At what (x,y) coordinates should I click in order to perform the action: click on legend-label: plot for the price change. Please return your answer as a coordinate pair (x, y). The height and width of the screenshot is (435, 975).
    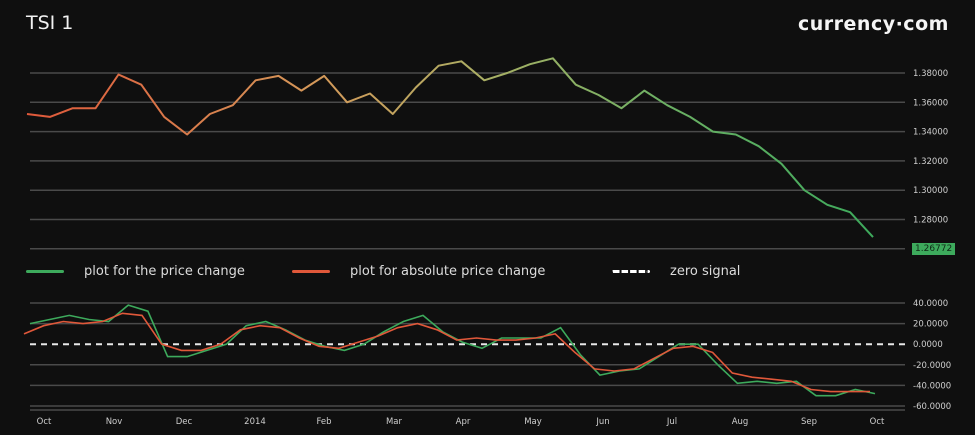
    Looking at the image, I should click on (164, 271).